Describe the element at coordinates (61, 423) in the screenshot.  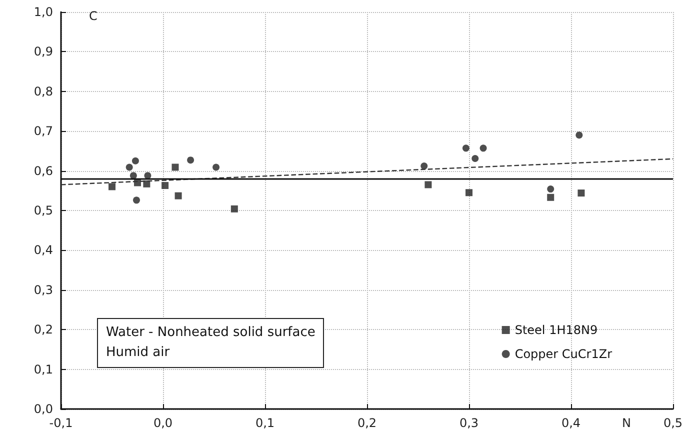
I see `x-tick-label: -0,1` at that location.